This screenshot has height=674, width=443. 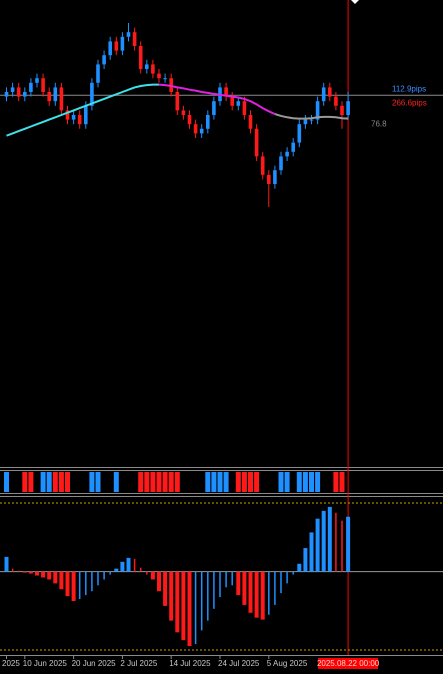 What do you see at coordinates (355, 2) in the screenshot?
I see `scroll-marker` at bounding box center [355, 2].